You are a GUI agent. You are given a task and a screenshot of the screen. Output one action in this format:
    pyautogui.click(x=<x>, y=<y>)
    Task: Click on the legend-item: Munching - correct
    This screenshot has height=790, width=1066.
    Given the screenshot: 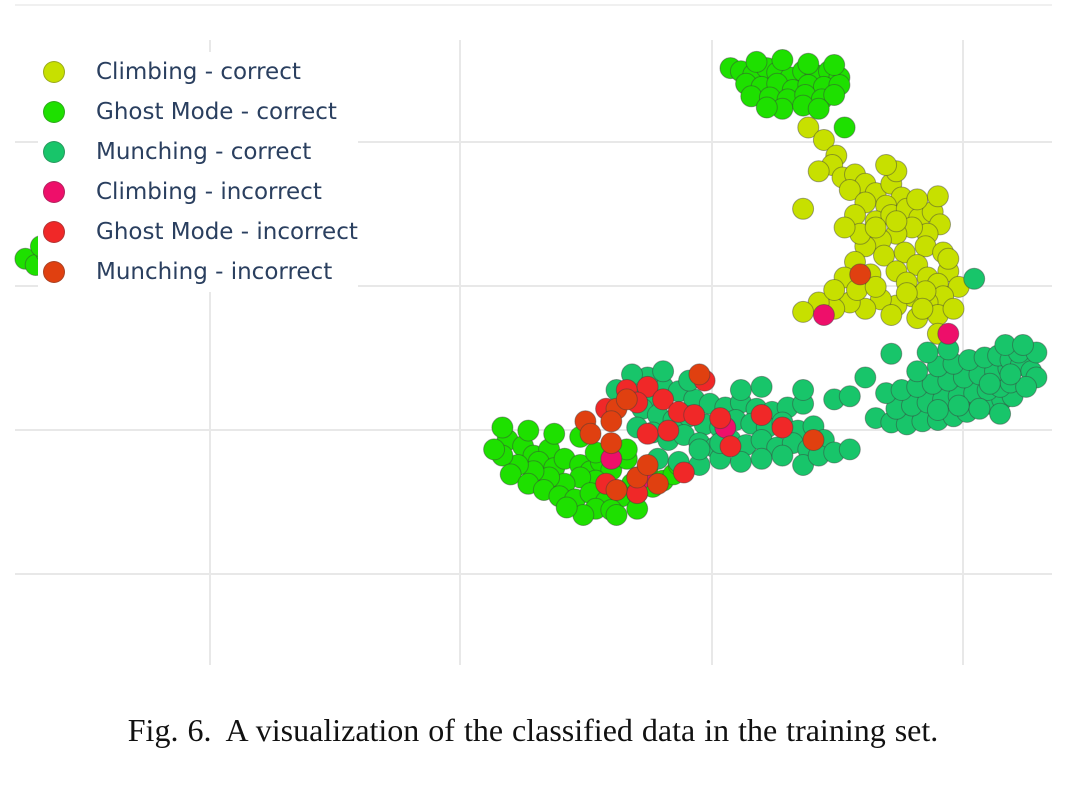 What is the action you would take?
    pyautogui.click(x=198, y=152)
    